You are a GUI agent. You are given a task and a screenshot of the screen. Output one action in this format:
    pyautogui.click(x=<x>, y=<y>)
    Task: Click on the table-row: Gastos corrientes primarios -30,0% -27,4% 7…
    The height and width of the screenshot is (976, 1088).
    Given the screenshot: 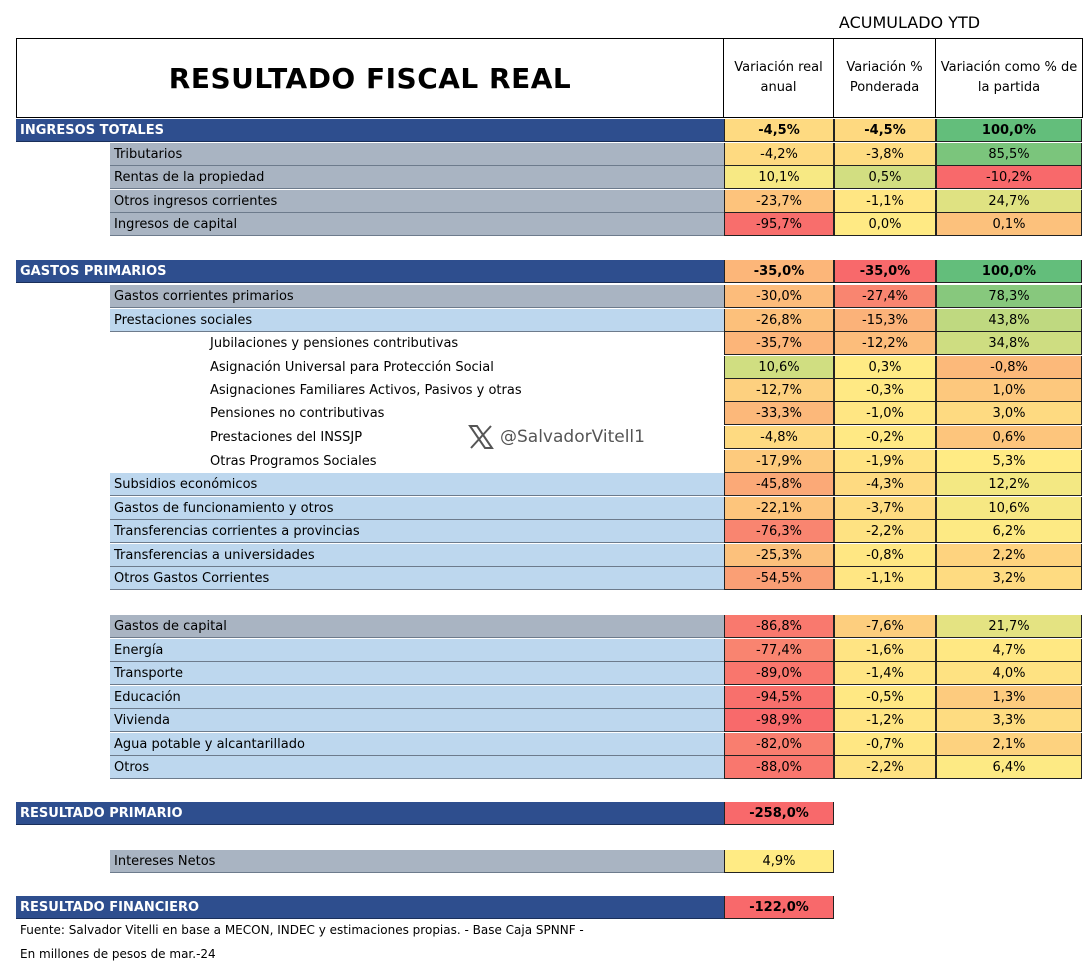 What is the action you would take?
    pyautogui.click(x=544, y=296)
    